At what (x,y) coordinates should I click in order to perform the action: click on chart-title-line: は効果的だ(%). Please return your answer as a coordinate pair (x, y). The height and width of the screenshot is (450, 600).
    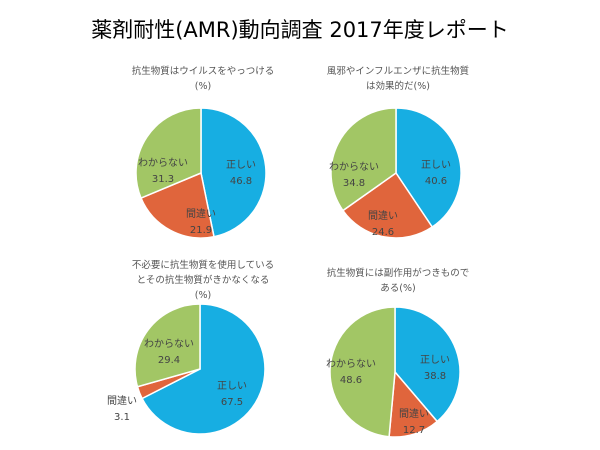
    Looking at the image, I should click on (398, 86).